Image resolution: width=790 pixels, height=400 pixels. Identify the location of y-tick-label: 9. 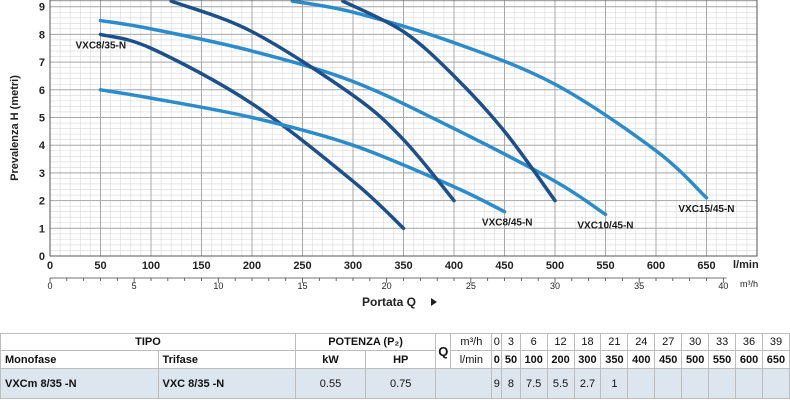
(42, 8).